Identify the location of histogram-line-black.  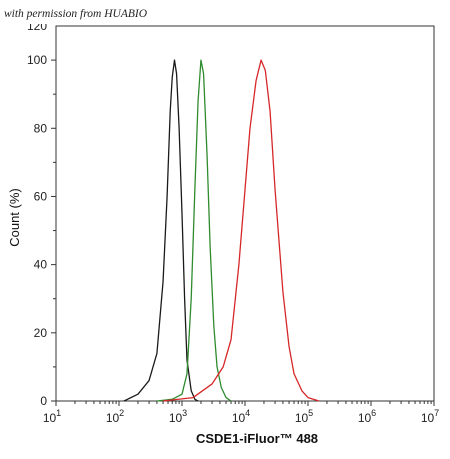
(161, 230).